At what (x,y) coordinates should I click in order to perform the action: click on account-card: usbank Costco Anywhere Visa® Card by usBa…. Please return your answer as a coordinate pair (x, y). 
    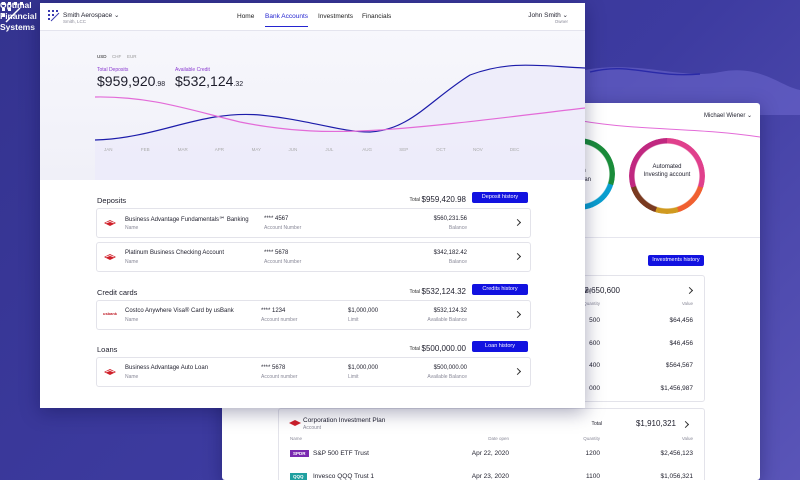
    Looking at the image, I should click on (313, 315).